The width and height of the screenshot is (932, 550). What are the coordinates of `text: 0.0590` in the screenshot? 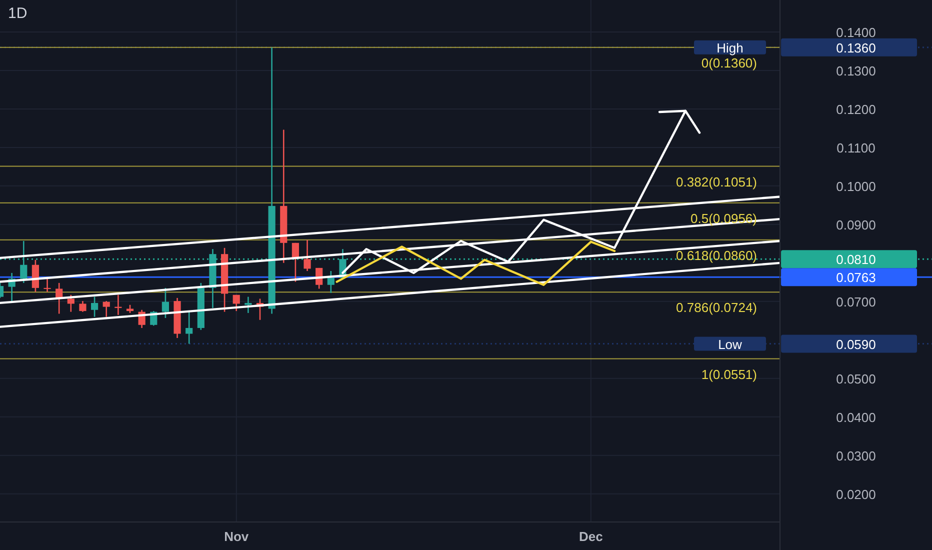 It's located at (856, 344).